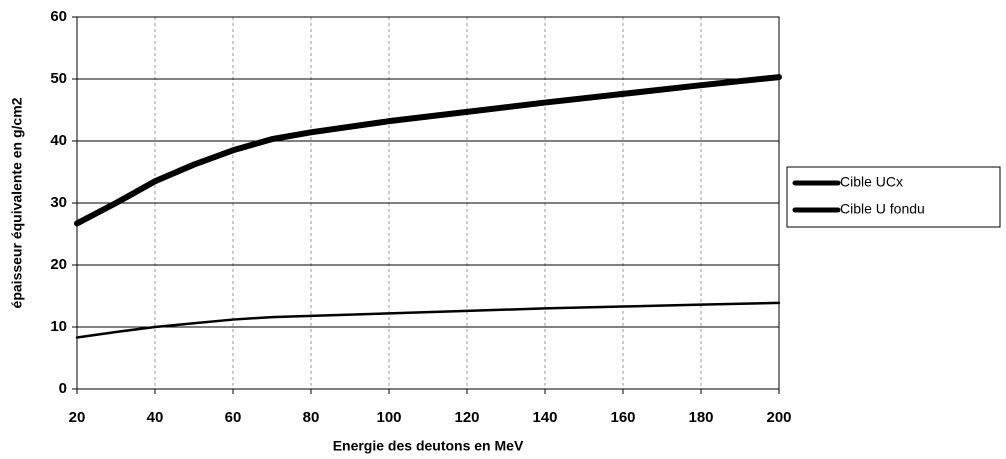  Describe the element at coordinates (778, 417) in the screenshot. I see `x-tick-label: 200` at that location.